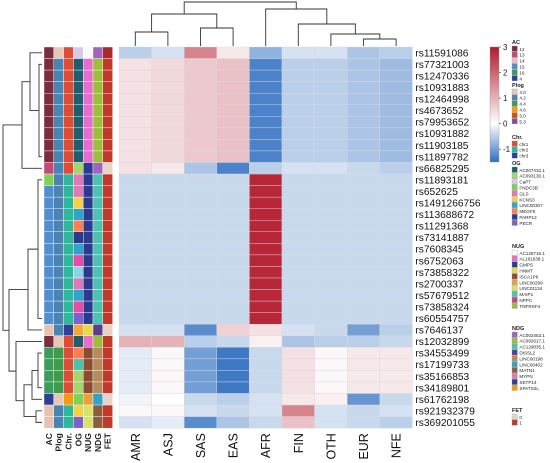 Image resolution: width=550 pixels, height=463 pixels. What do you see at coordinates (442, 307) in the screenshot?
I see `row-label: rs73858324` at bounding box center [442, 307].